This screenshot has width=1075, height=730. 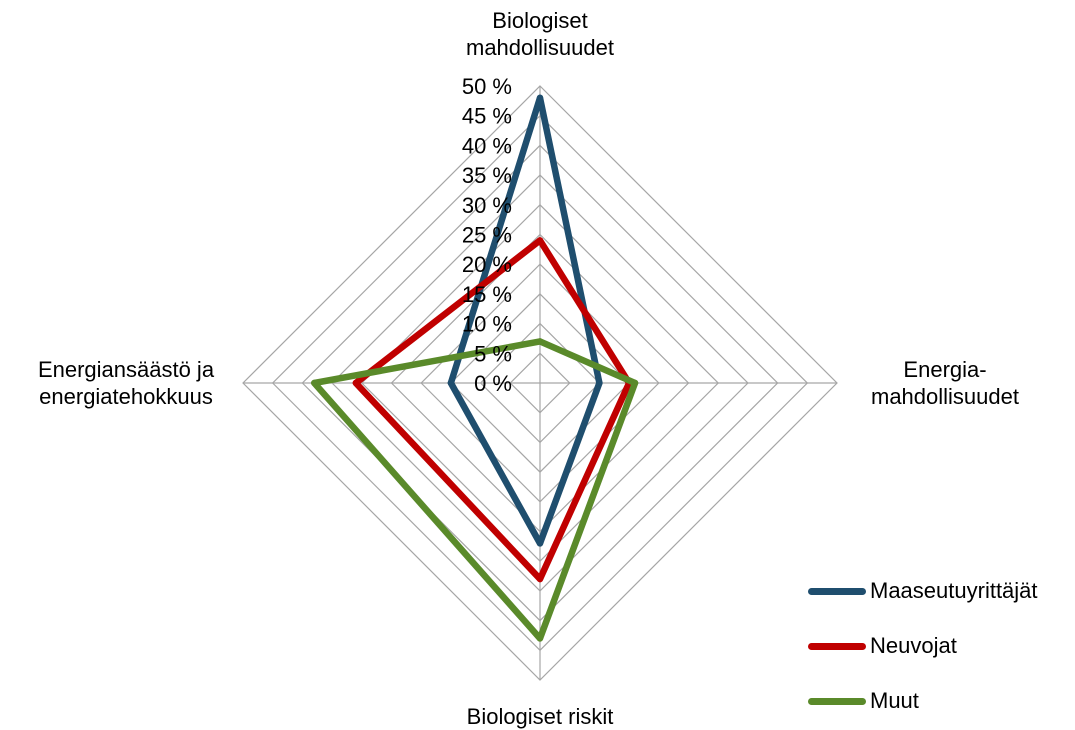 I want to click on legend-item-series-3: Muut, so click(x=863, y=701).